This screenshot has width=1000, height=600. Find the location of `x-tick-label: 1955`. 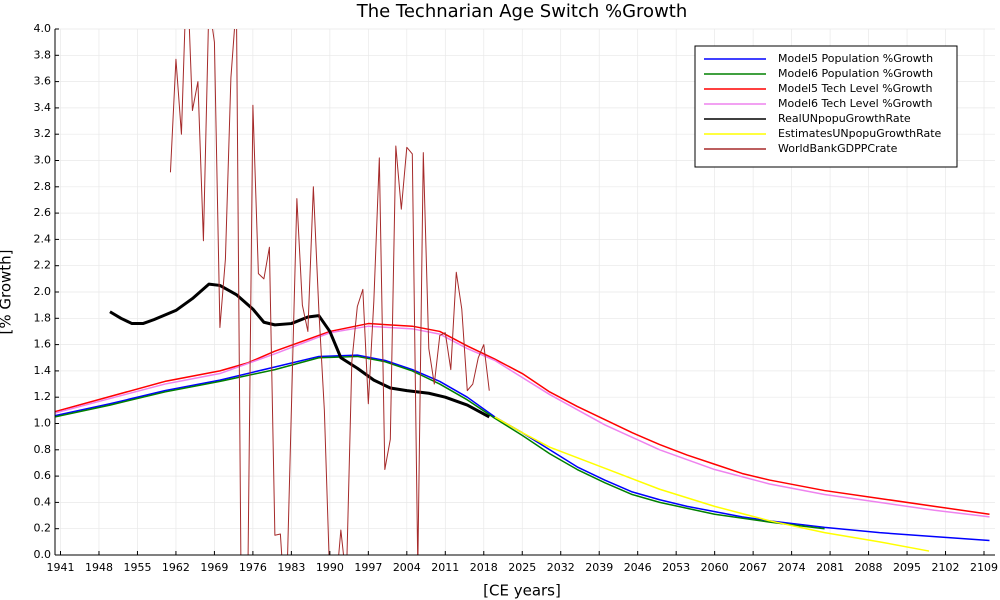

x-tick-label: 1955 is located at coordinates (137, 567).